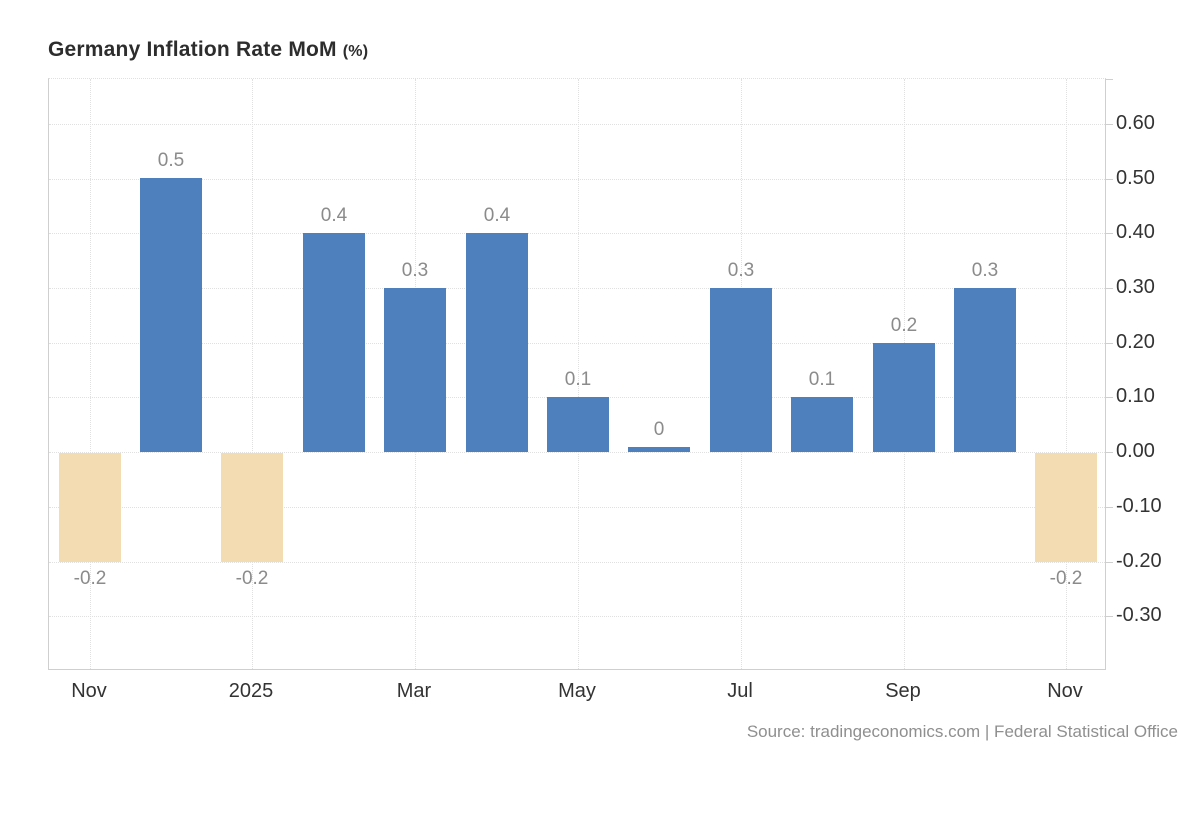 The height and width of the screenshot is (820, 1200). What do you see at coordinates (251, 691) in the screenshot?
I see `x-axis-tick-label: 2025` at bounding box center [251, 691].